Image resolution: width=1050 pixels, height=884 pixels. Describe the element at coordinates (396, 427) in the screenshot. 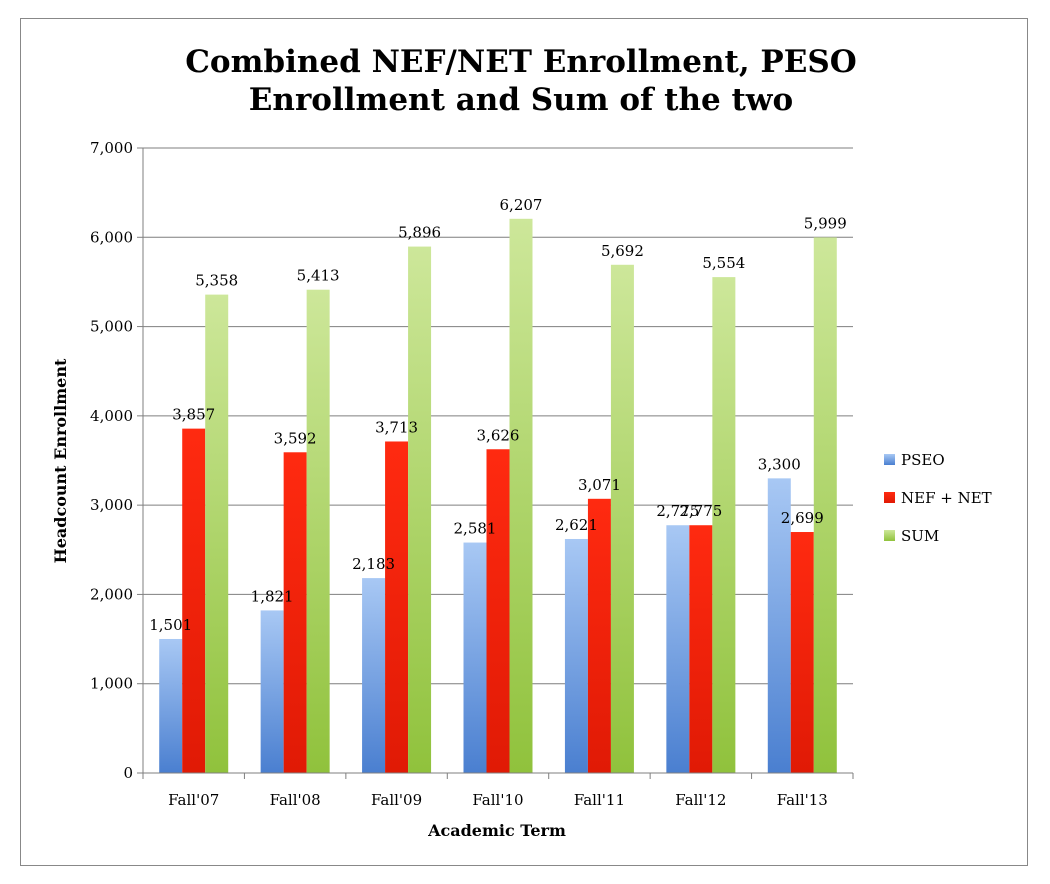

I see `data-label: 3,713` at that location.